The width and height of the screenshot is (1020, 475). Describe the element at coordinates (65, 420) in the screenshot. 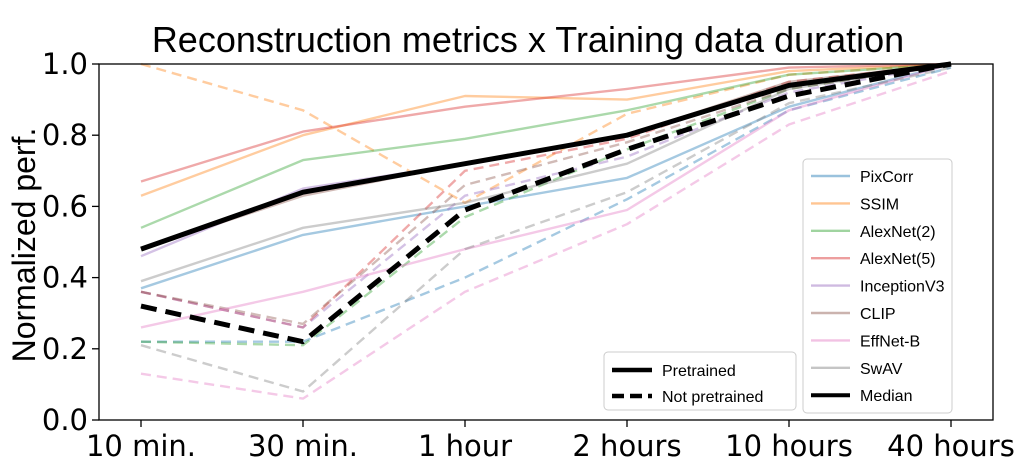

I see `y-tick-label: 0.0` at that location.